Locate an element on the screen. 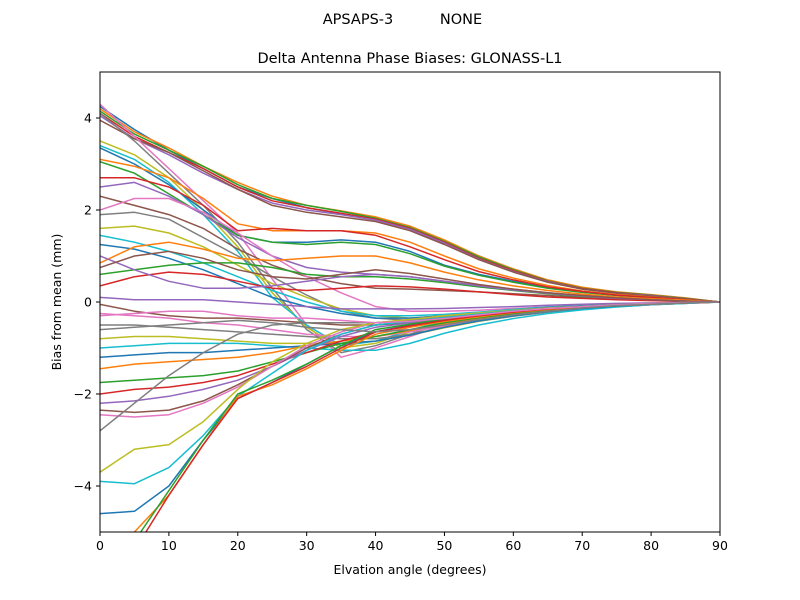 This screenshot has width=800, height=600. x-tick-label: 70 is located at coordinates (582, 545).